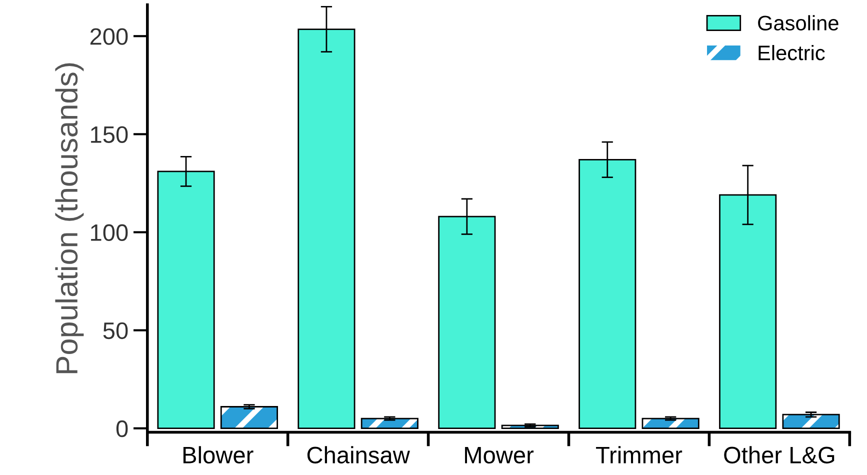 This screenshot has height=475, width=867. What do you see at coordinates (109, 134) in the screenshot?
I see `y-tick-label: 150` at bounding box center [109, 134].